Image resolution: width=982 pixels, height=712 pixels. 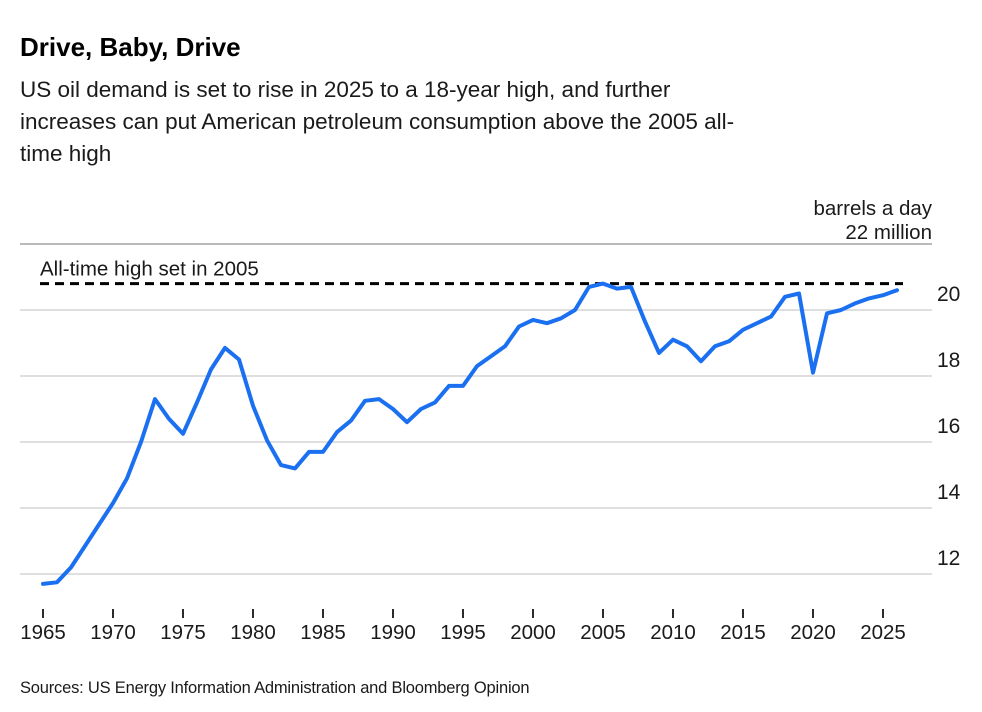 I want to click on x-axis-tick-label: 1995, so click(x=463, y=632).